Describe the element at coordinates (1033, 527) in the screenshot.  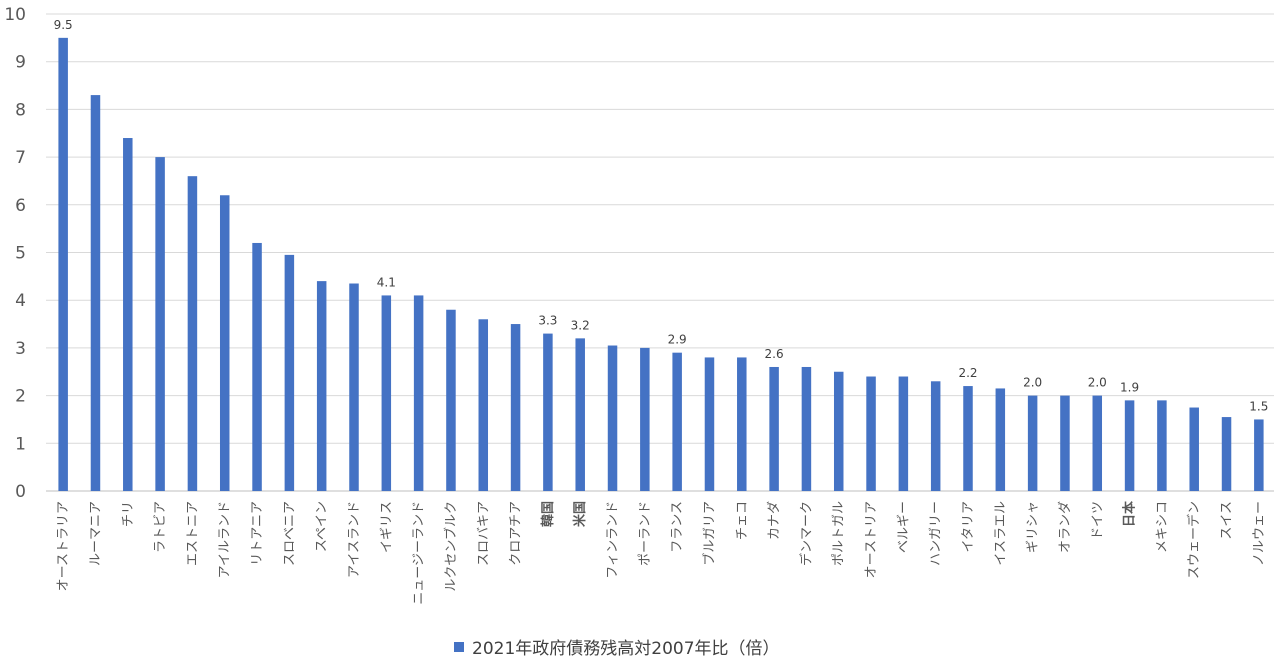
I see `category-label: ギリシャ` at that location.